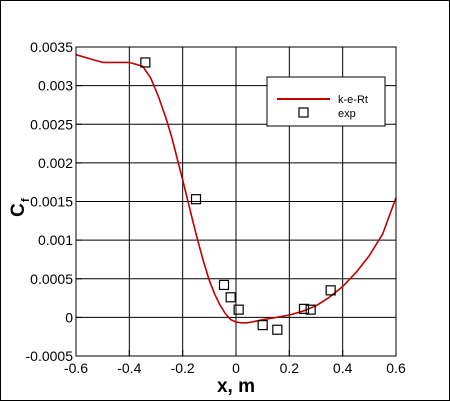  I want to click on x-tick-label: 0, so click(236, 368).